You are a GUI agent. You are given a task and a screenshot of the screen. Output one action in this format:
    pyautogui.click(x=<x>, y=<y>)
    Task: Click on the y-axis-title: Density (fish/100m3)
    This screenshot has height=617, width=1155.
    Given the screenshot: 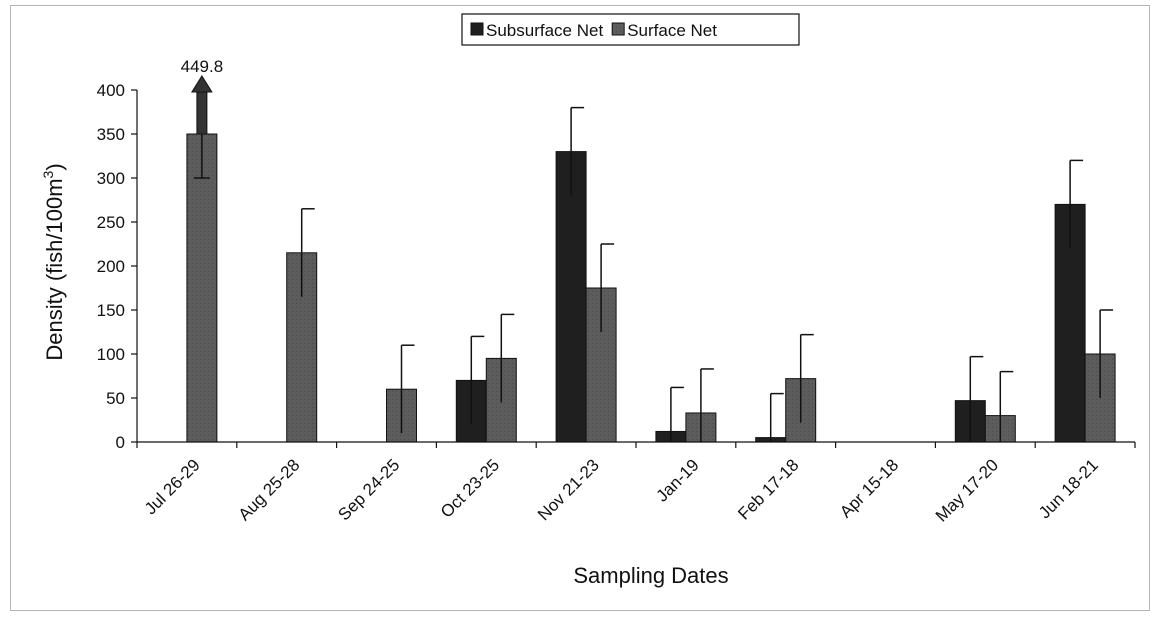 What is the action you would take?
    pyautogui.click(x=53, y=261)
    